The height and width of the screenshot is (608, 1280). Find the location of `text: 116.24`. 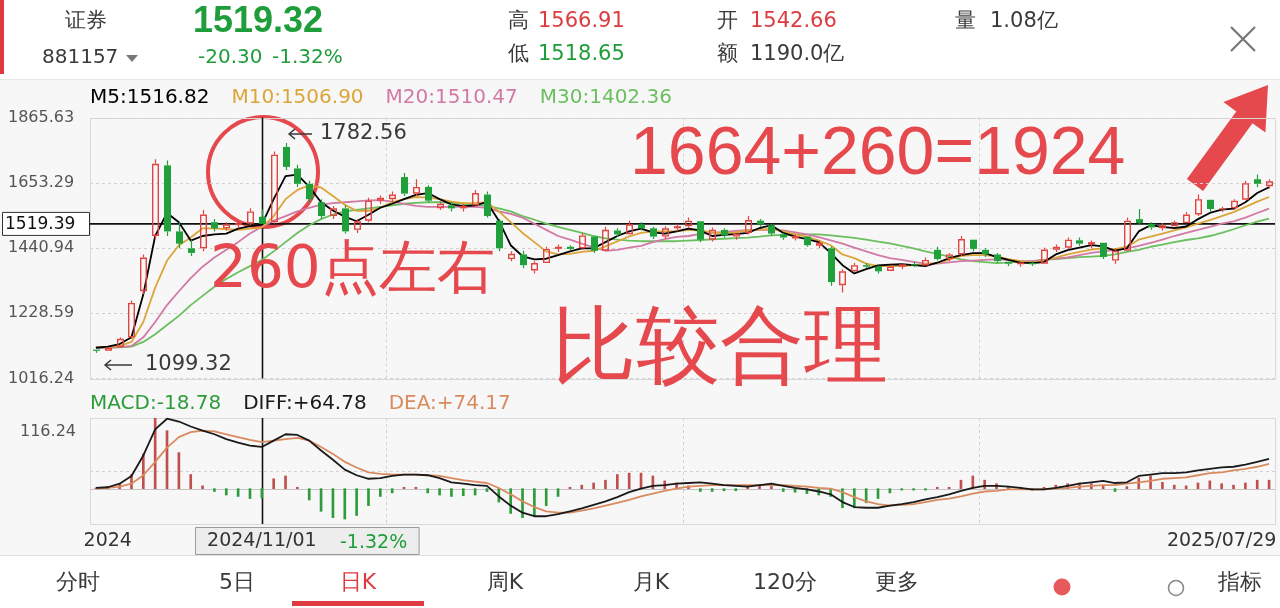

text: 116.24 is located at coordinates (48, 430).